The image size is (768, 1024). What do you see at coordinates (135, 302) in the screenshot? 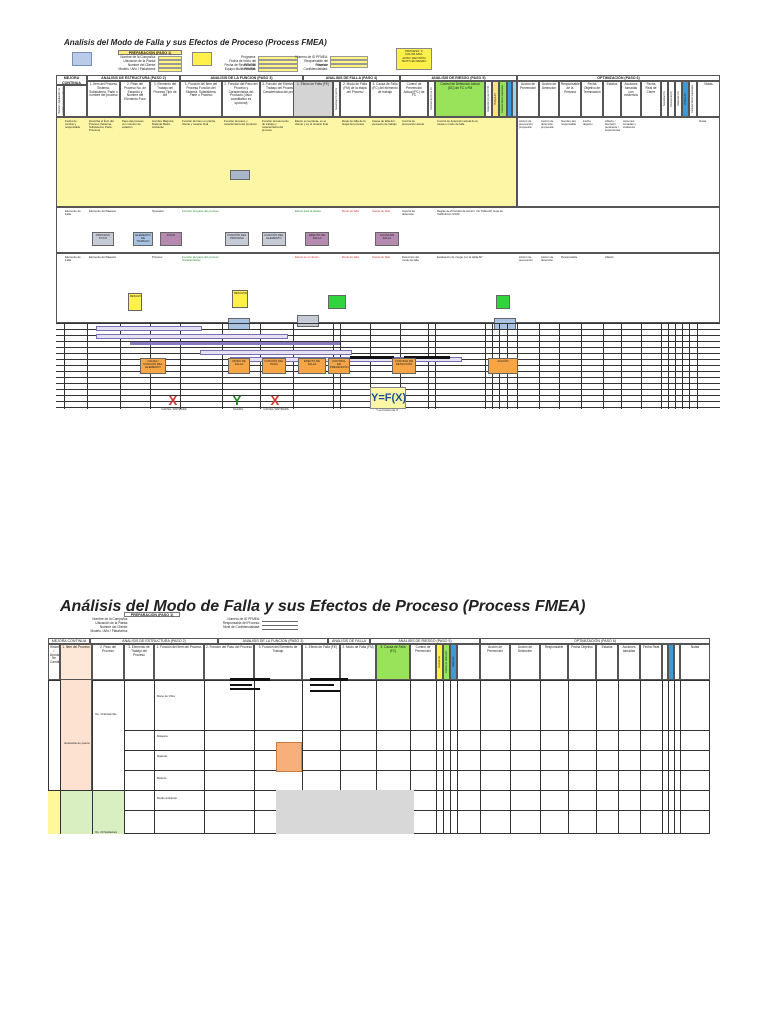
I see `row3-green-1: RESULTADO` at bounding box center [135, 302].